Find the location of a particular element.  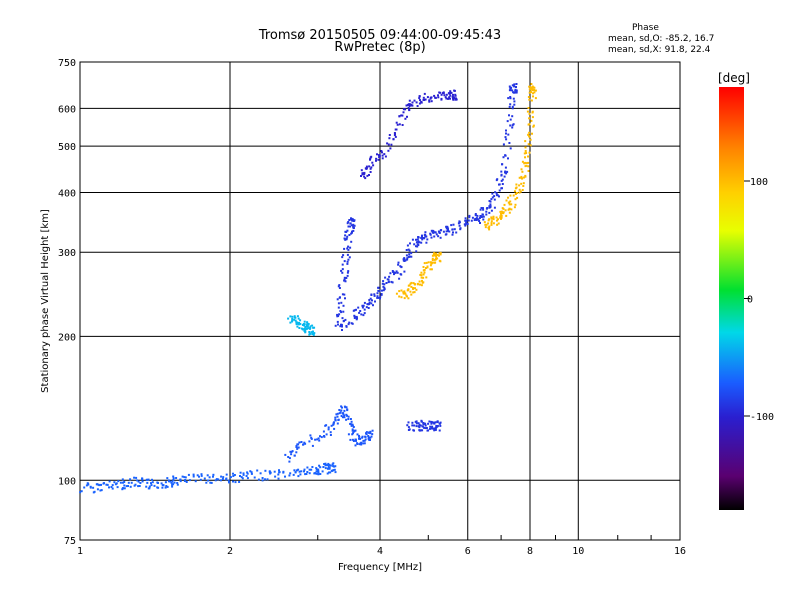

colorbar-unit: [deg] is located at coordinates (734, 78).